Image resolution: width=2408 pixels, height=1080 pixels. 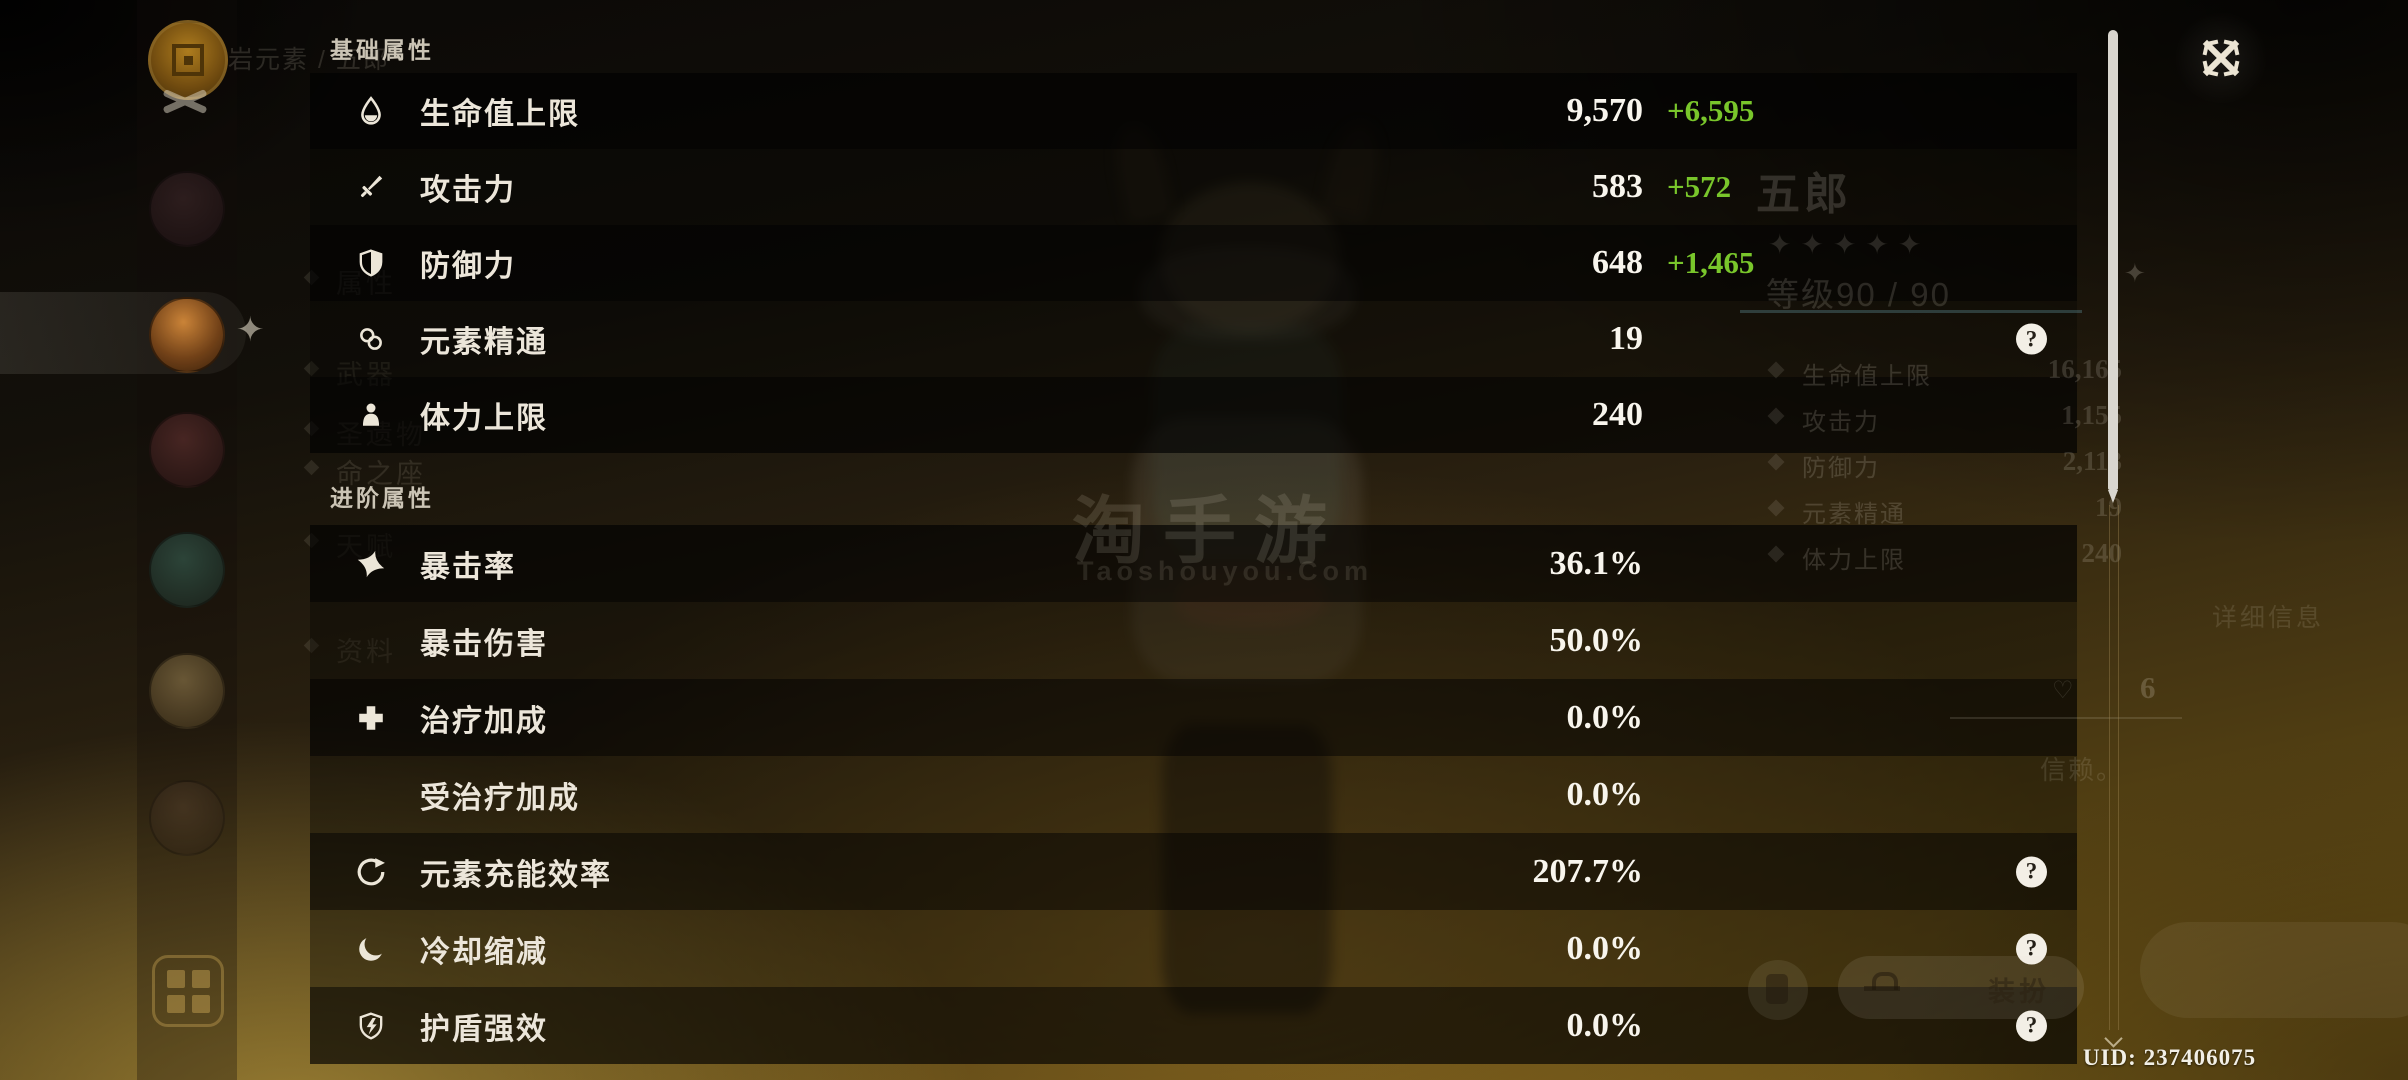 What do you see at coordinates (371, 872) in the screenshot?
I see `energy-recharge-icon` at bounding box center [371, 872].